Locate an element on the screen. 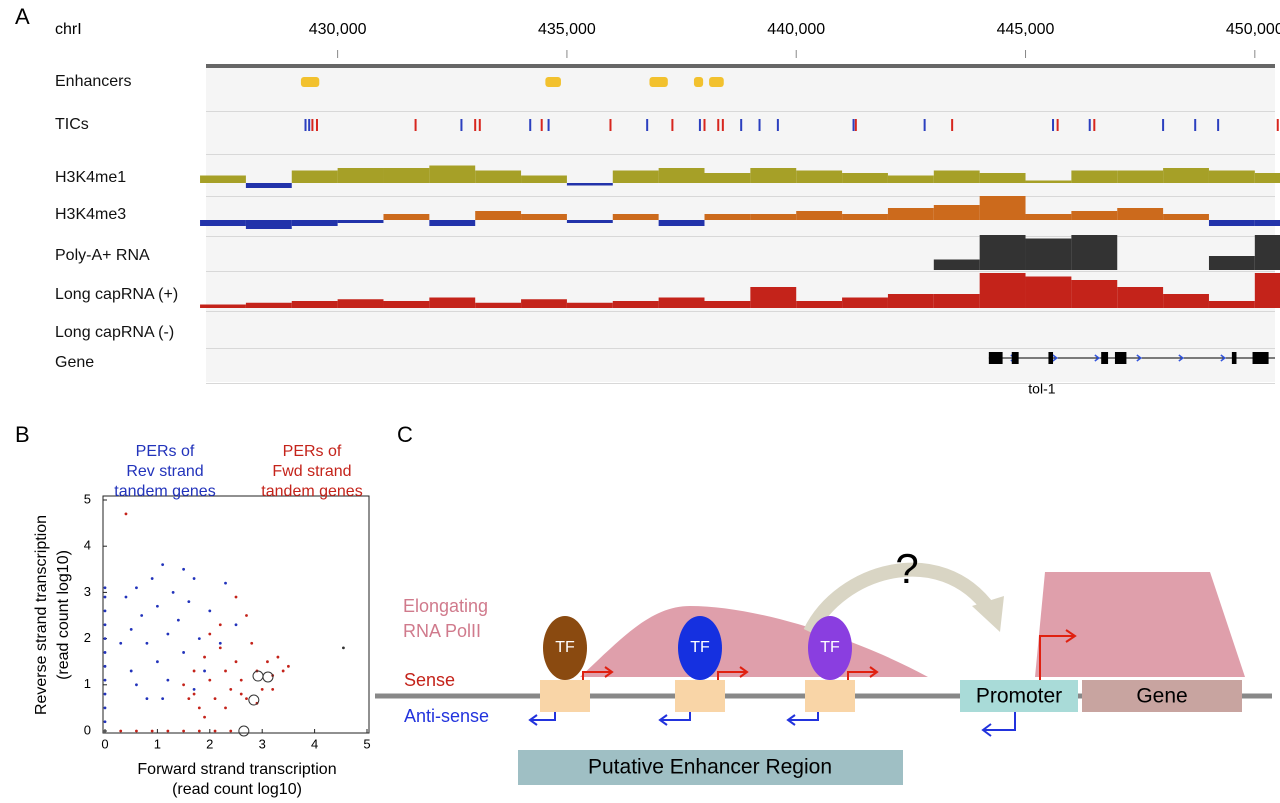  annotation: Fwd strand is located at coordinates (311, 471).